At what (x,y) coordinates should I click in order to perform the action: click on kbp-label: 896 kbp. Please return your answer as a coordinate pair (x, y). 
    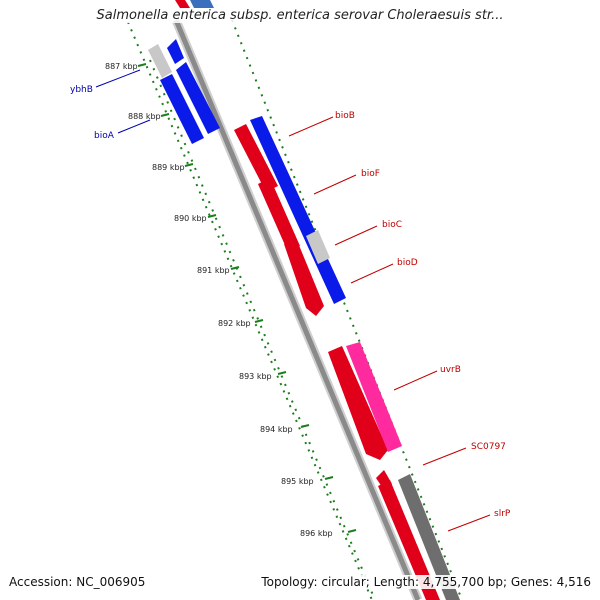
    Looking at the image, I should click on (316, 533).